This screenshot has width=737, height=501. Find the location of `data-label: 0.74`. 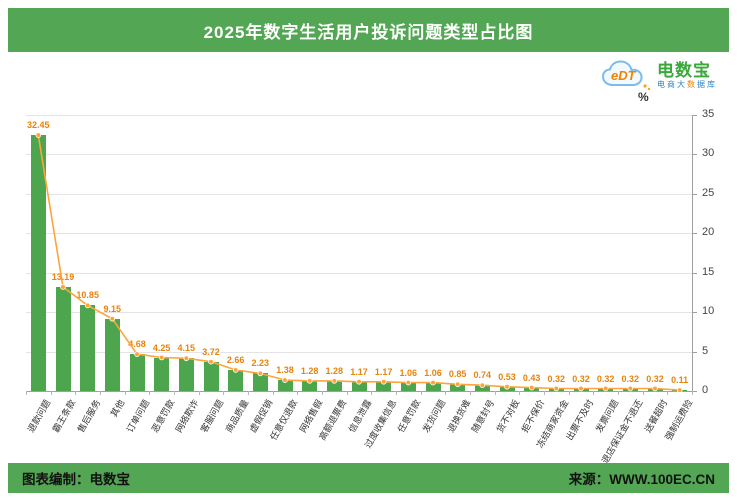

data-label: 0.74 is located at coordinates (482, 375).